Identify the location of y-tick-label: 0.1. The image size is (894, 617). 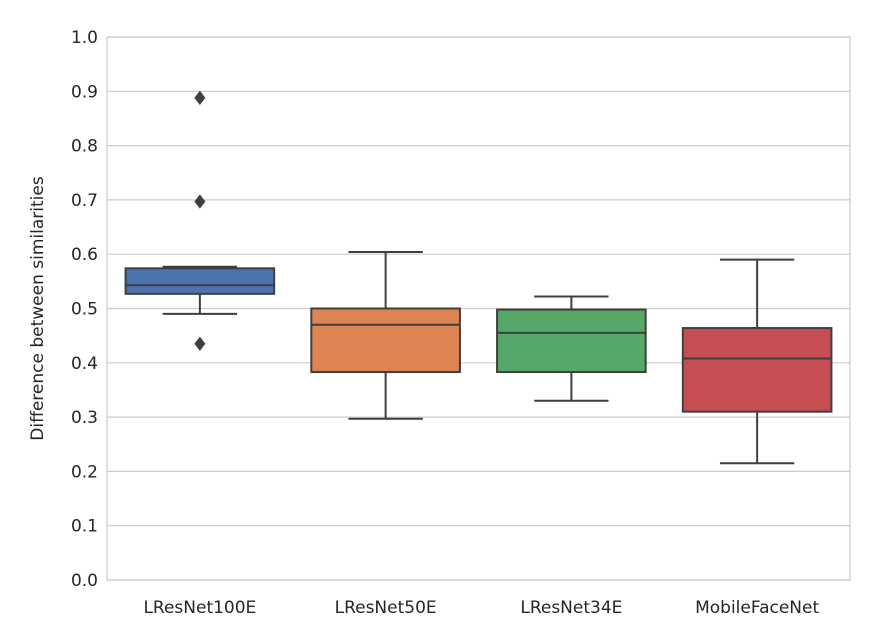
(84, 527).